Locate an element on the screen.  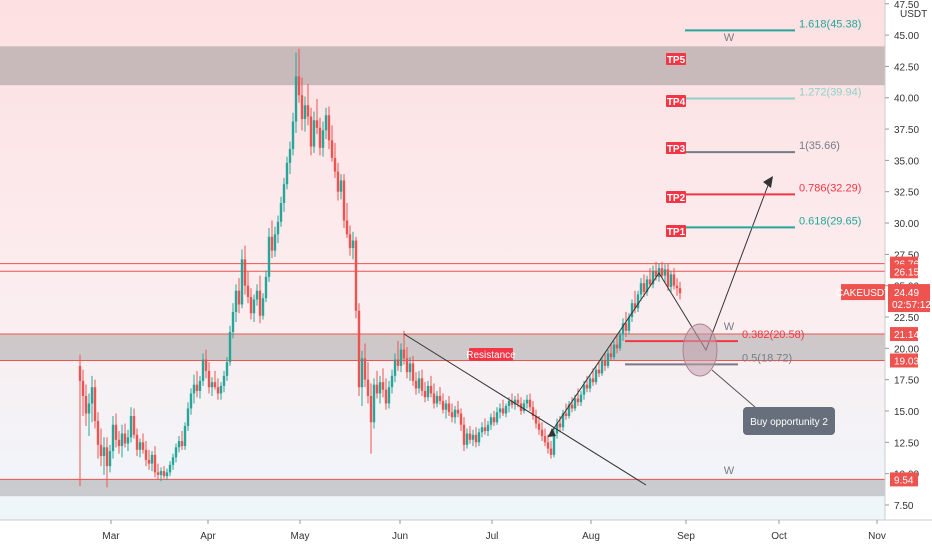
resistance-label: Resistance is located at coordinates (491, 355).